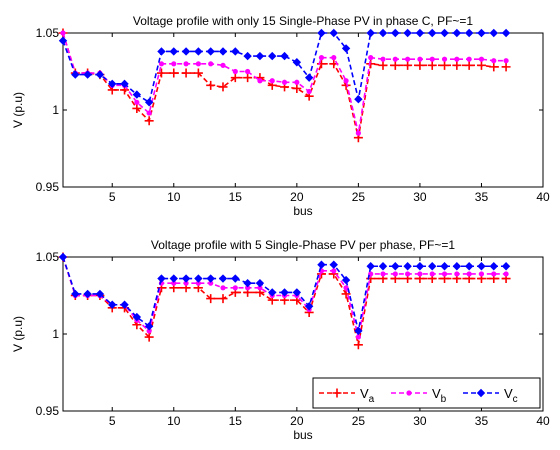 The width and height of the screenshot is (560, 450). I want to click on x-tick-label: 40, so click(543, 197).